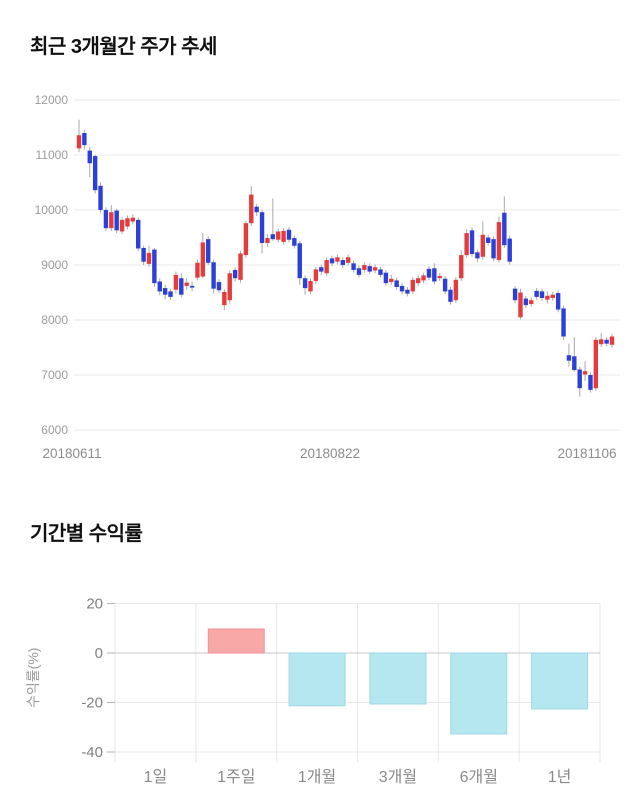 The width and height of the screenshot is (640, 810). I want to click on returns-y-axis-label: 수익률(%), so click(33, 678).